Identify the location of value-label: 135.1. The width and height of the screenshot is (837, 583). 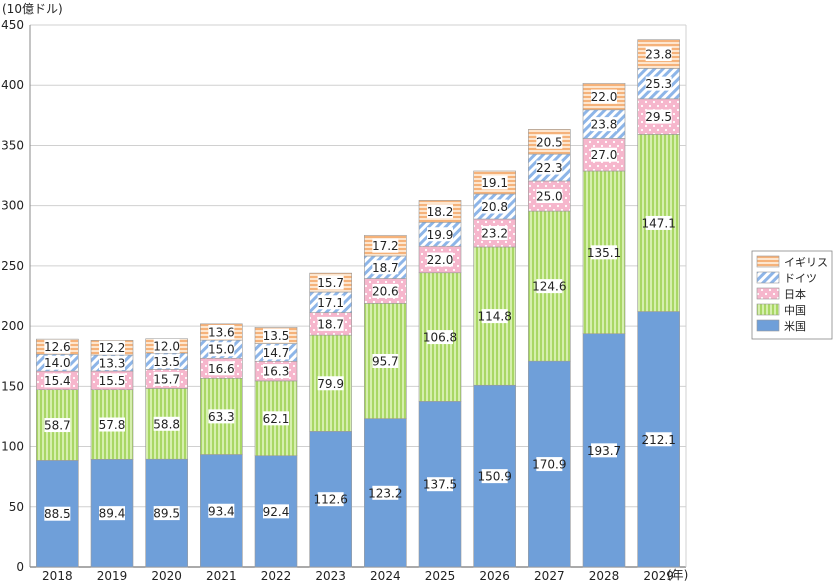
(604, 253).